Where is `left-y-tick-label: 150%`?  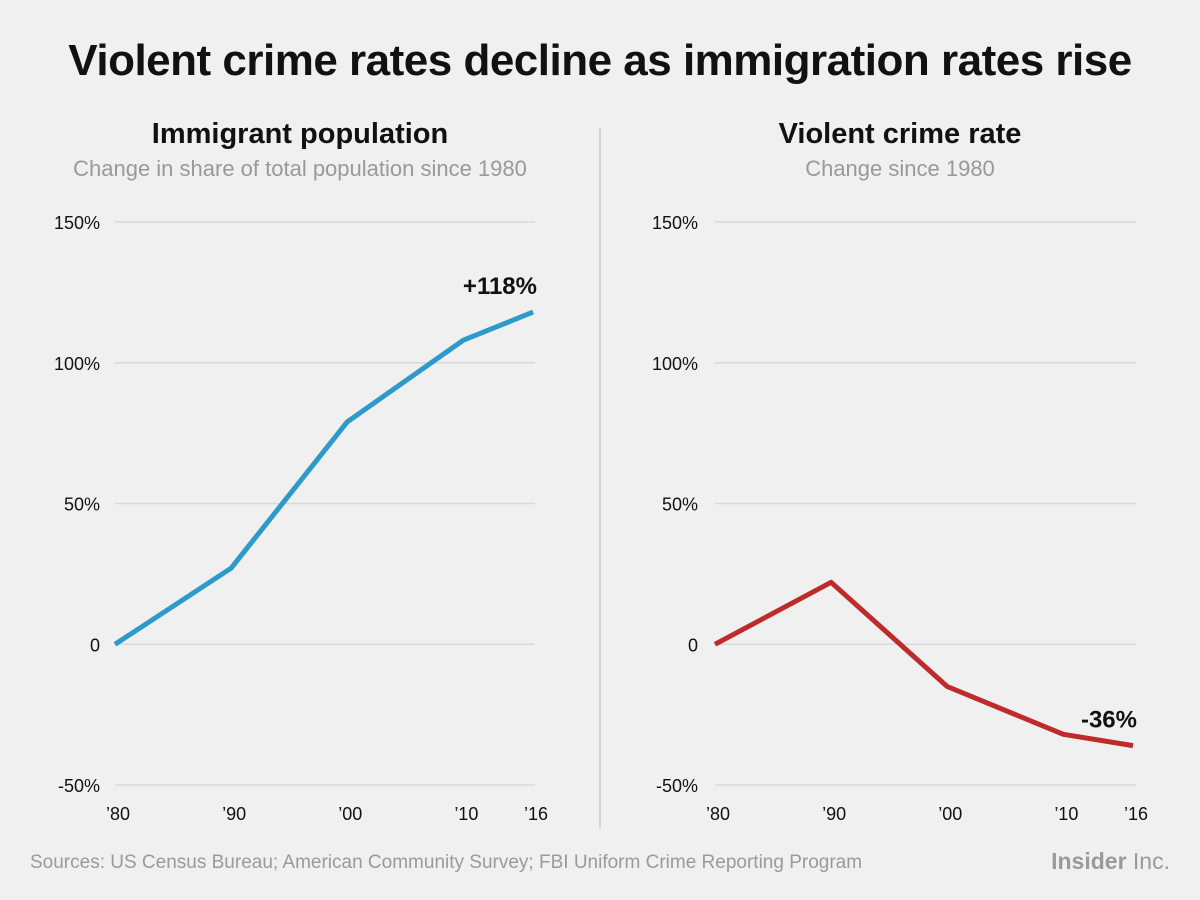
left-y-tick-label: 150% is located at coordinates (77, 223).